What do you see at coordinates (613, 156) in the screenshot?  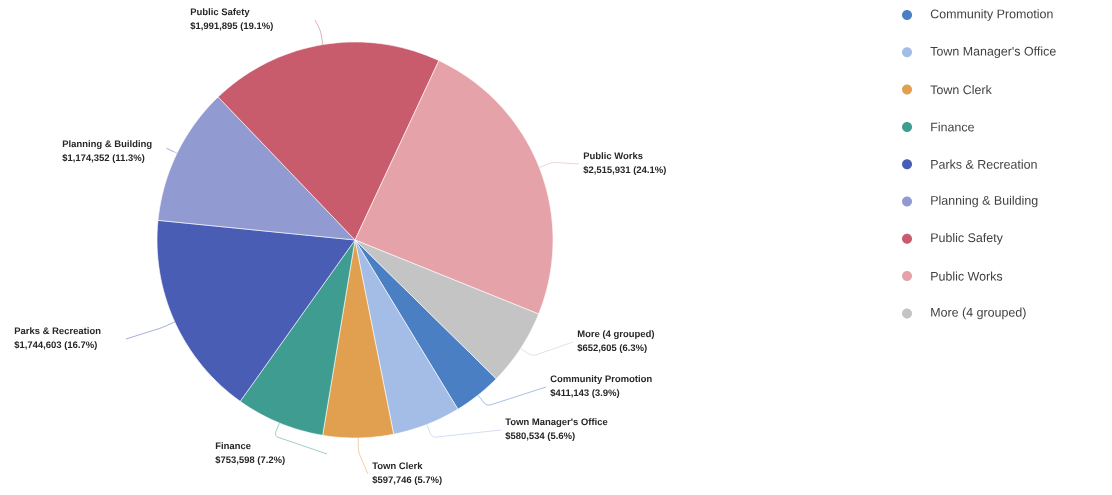 I see `slice-label: Public Works` at bounding box center [613, 156].